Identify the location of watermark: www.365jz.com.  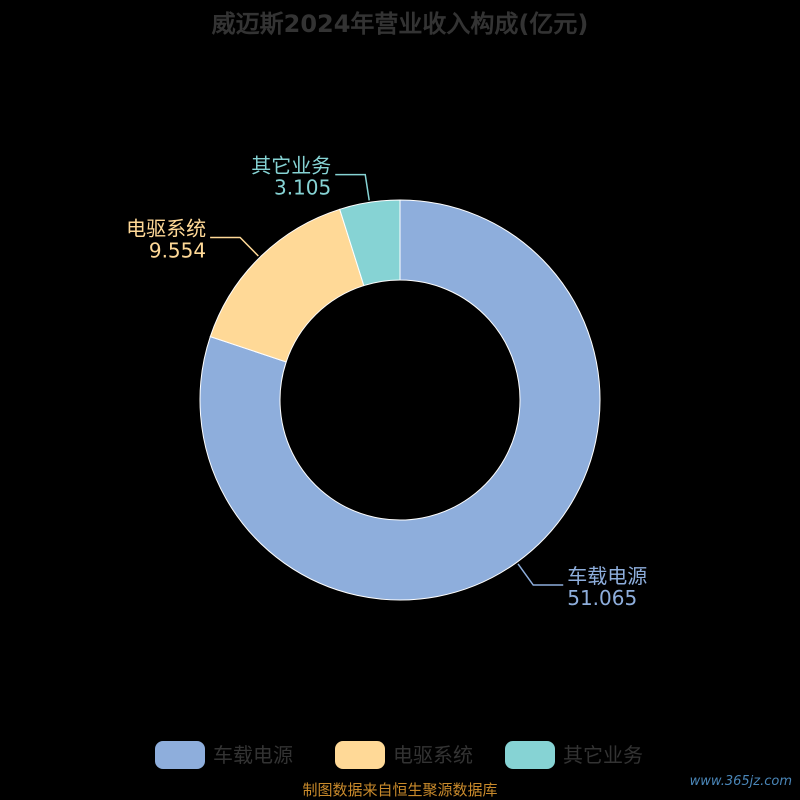
(741, 781).